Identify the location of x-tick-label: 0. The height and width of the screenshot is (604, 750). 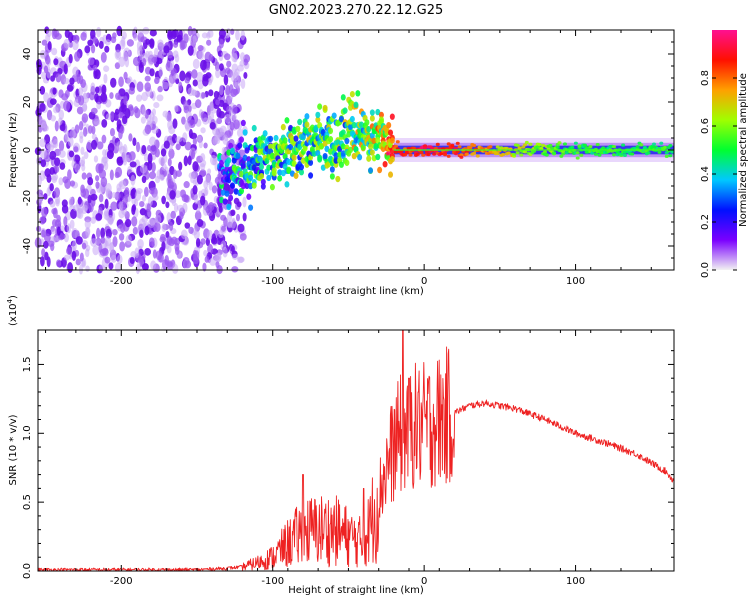
(424, 581).